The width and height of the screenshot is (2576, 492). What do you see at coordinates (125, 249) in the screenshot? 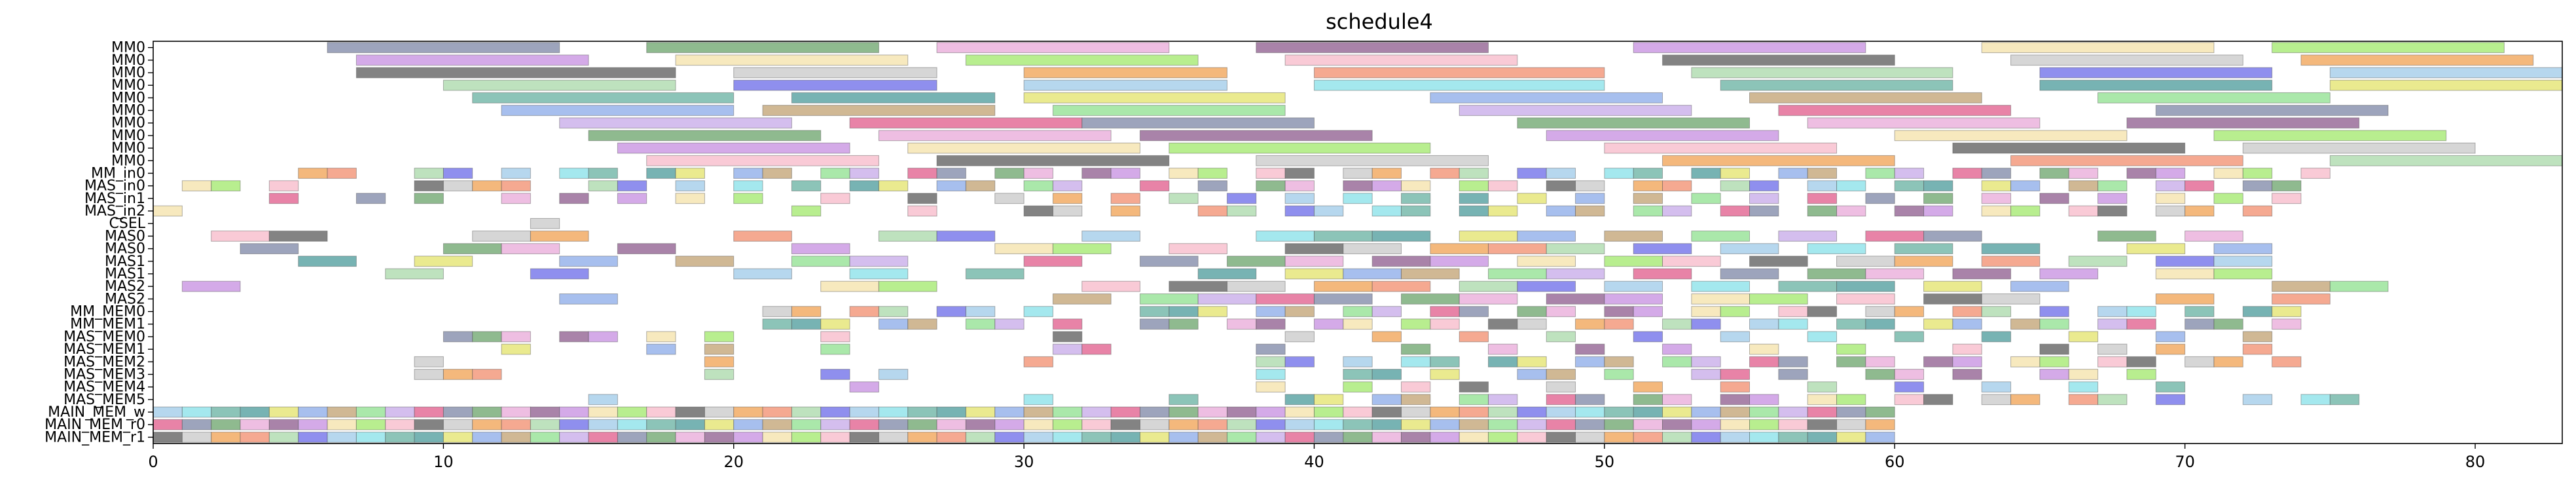
I see `y-tick-label: MAS0` at bounding box center [125, 249].